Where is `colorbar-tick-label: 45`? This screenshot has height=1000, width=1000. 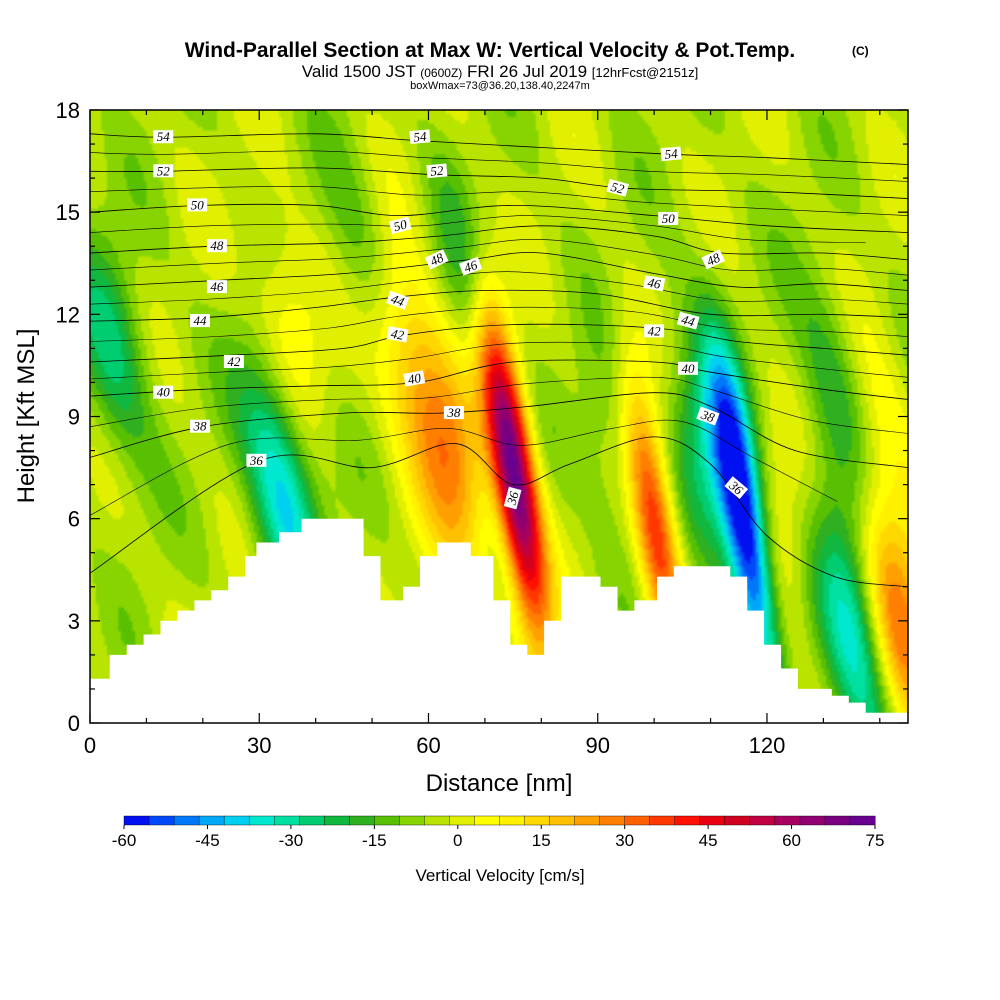 colorbar-tick-label: 45 is located at coordinates (708, 840).